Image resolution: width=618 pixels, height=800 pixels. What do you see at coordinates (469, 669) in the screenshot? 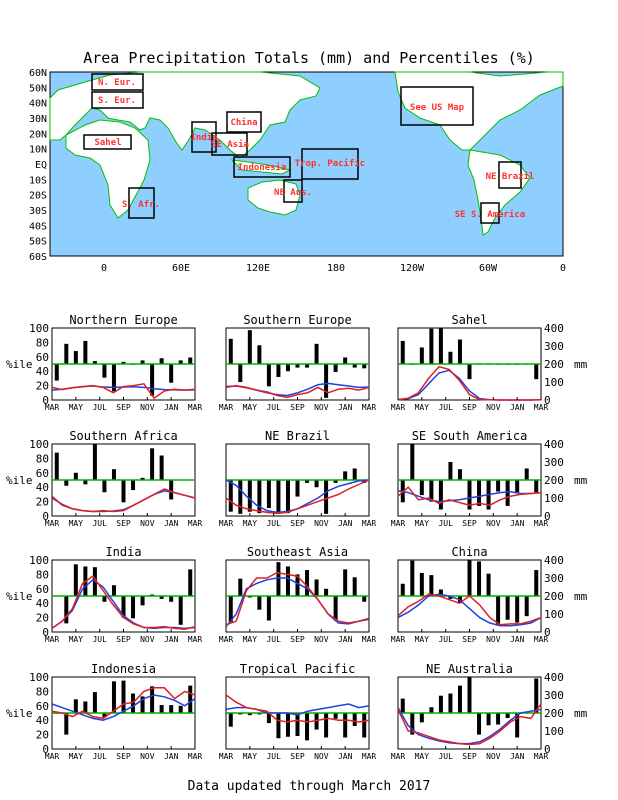
I see `panel-title: NE Australia` at bounding box center [469, 669].